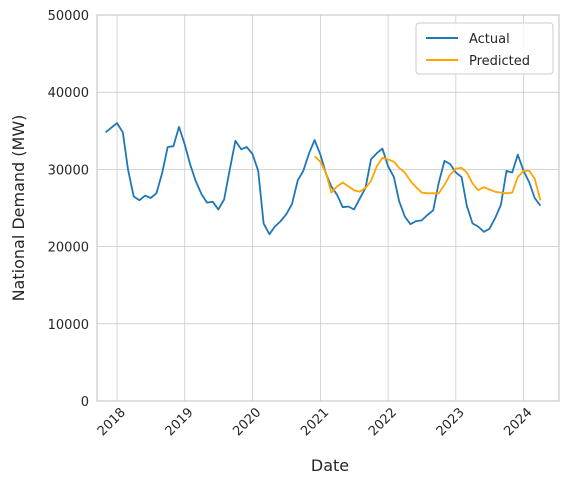 The height and width of the screenshot is (485, 572). Describe the element at coordinates (18, 208) in the screenshot. I see `y-axis-label: National Demand (MW)` at that location.